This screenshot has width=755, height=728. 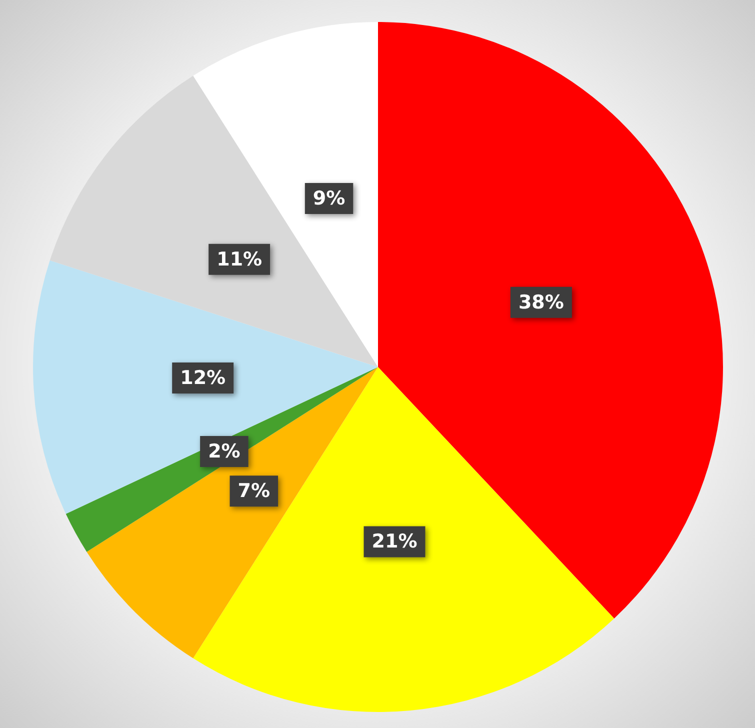 I want to click on data-label: 21%, so click(x=395, y=541).